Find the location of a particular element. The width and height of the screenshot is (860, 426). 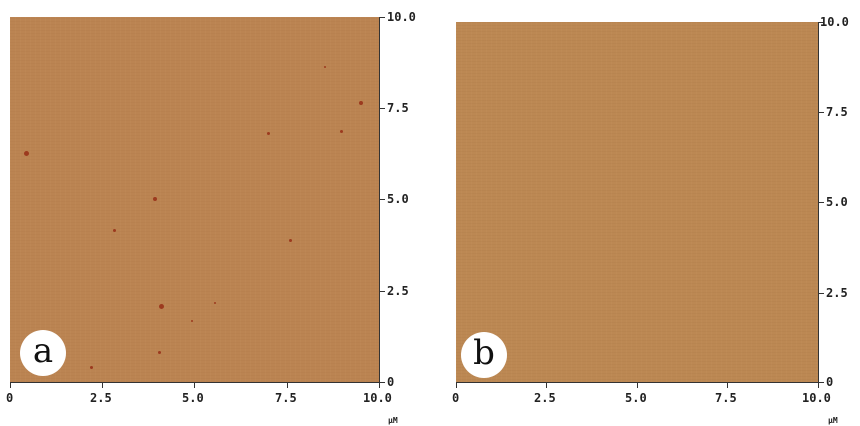

y-tick-label-b: 0 is located at coordinates (829, 382).